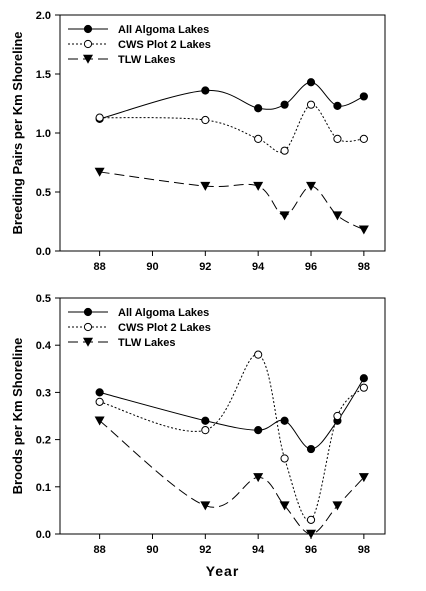  Describe the element at coordinates (43, 75) in the screenshot. I see `y-tick-label: 1.5` at that location.